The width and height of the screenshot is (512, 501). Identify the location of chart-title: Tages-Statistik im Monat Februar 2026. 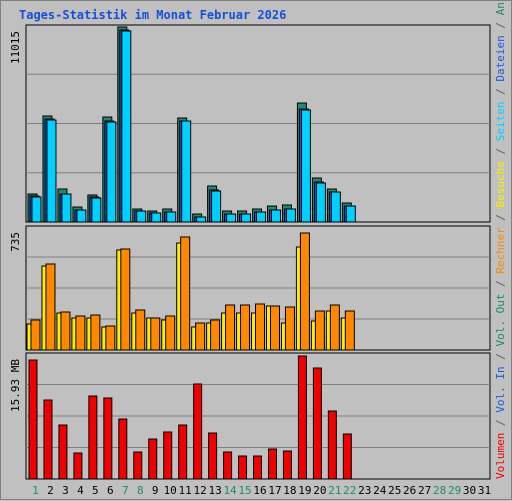
(153, 15).